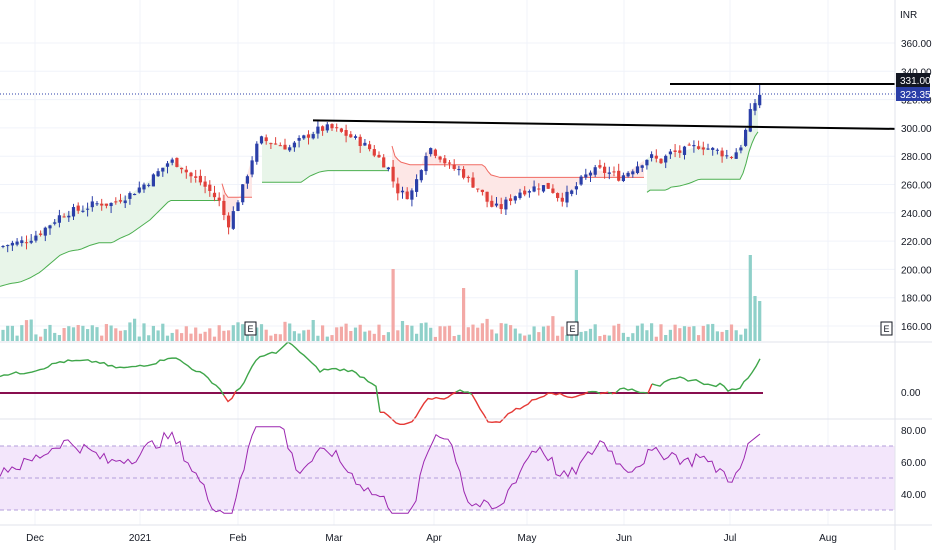  I want to click on level-price-badge: 331.00, so click(913, 80).